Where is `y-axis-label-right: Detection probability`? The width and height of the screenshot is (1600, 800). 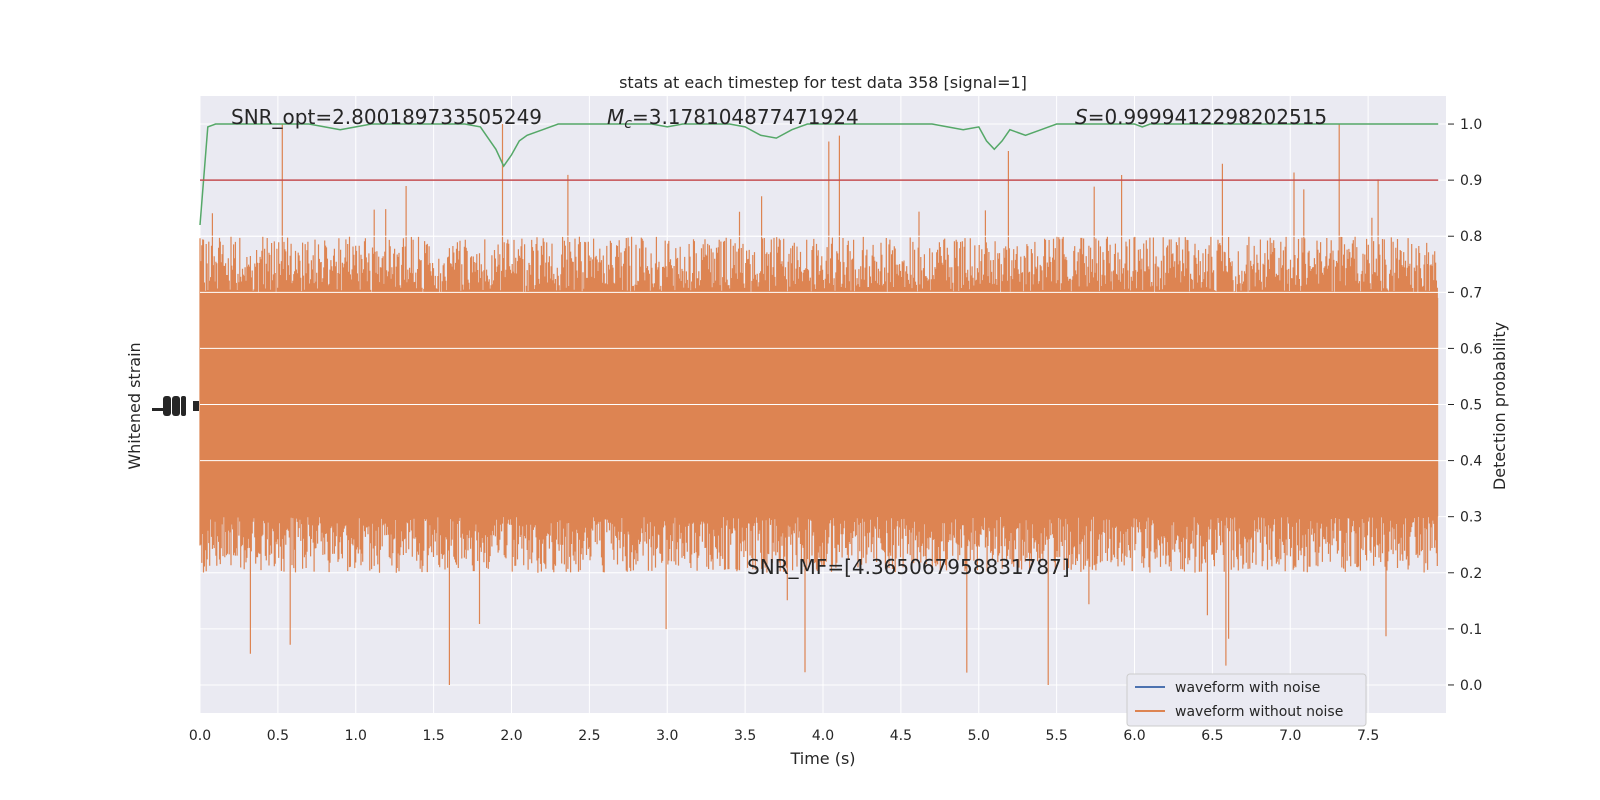
y-axis-label-right: Detection probability is located at coordinates (1499, 406).